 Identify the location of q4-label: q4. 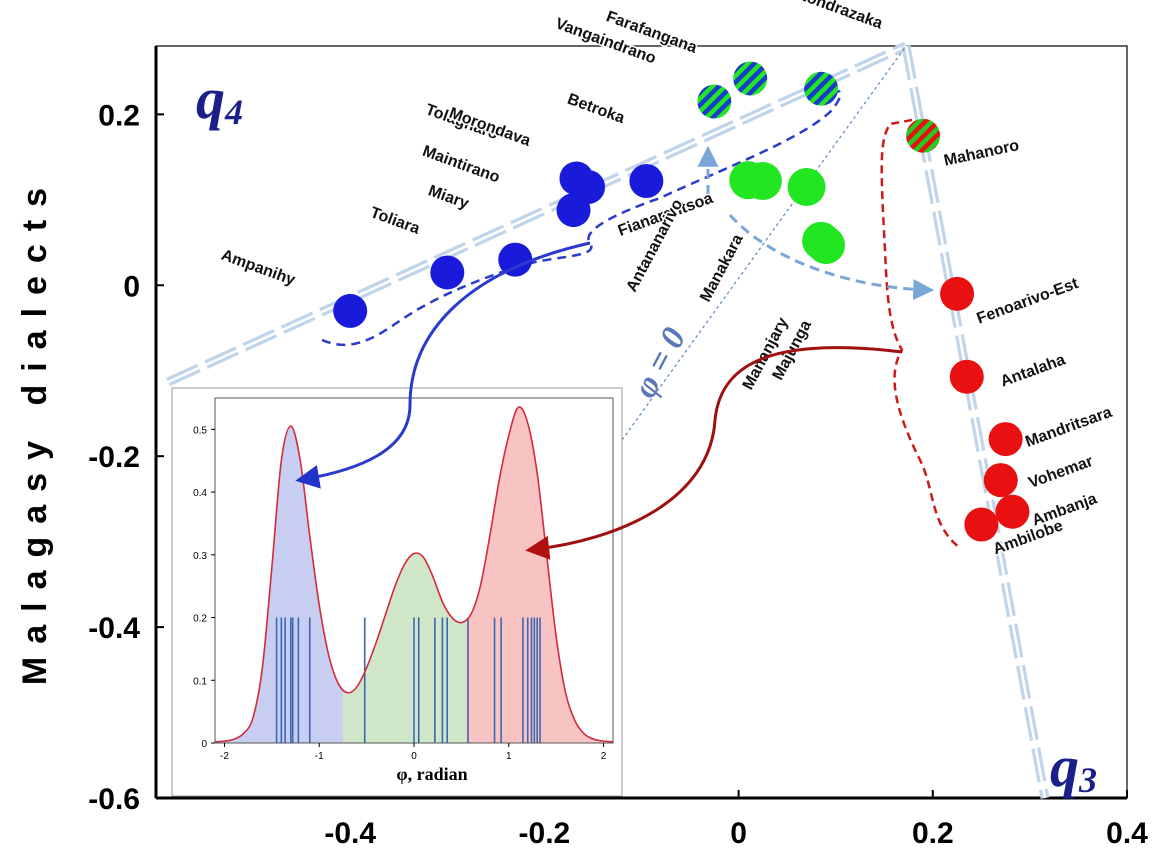
(219, 99).